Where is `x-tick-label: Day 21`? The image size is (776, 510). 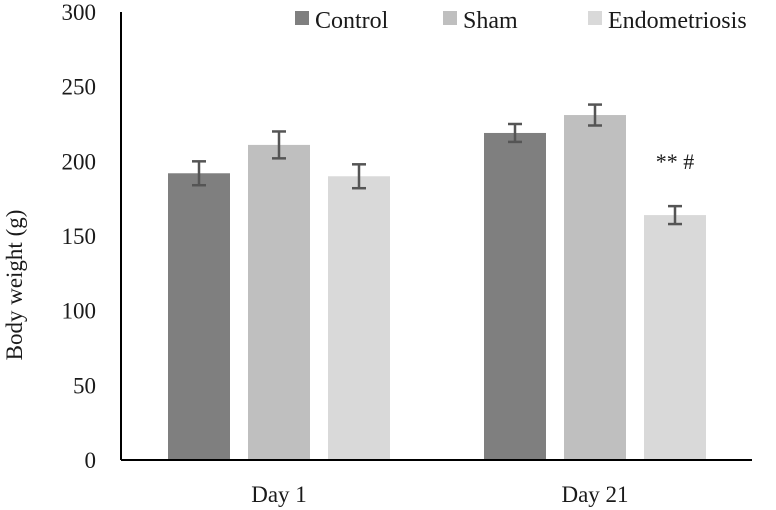
x-tick-label: Day 21 is located at coordinates (594, 494).